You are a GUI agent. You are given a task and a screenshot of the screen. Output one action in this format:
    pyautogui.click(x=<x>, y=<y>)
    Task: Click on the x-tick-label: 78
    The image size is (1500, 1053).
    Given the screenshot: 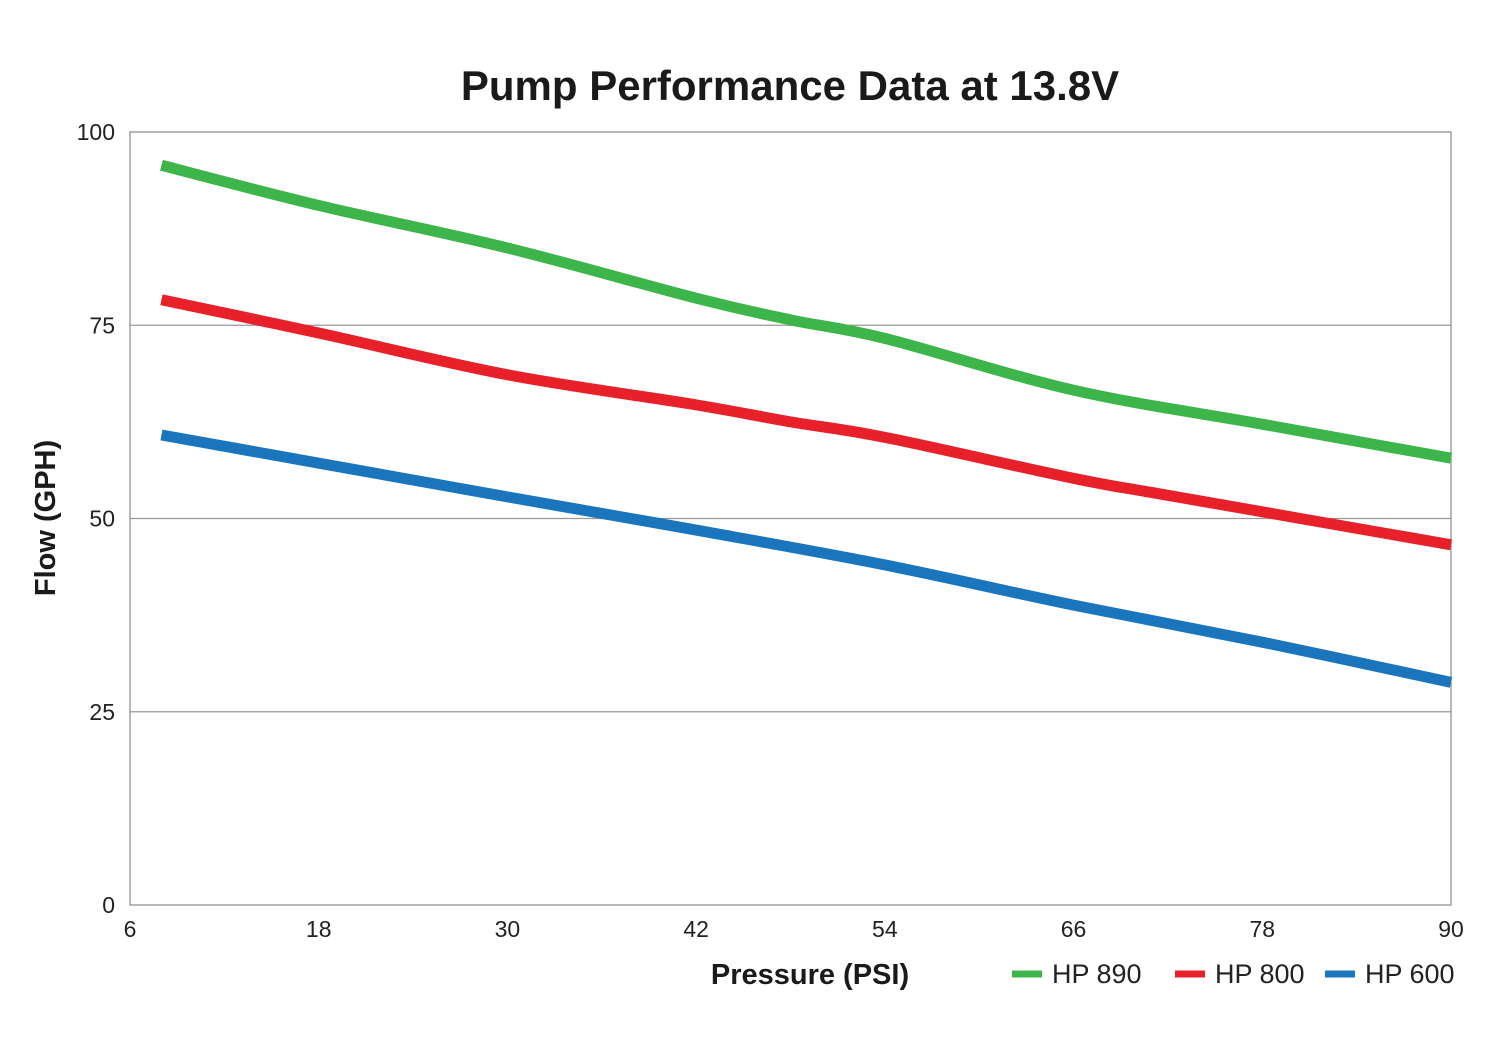 What is the action you would take?
    pyautogui.click(x=1262, y=929)
    